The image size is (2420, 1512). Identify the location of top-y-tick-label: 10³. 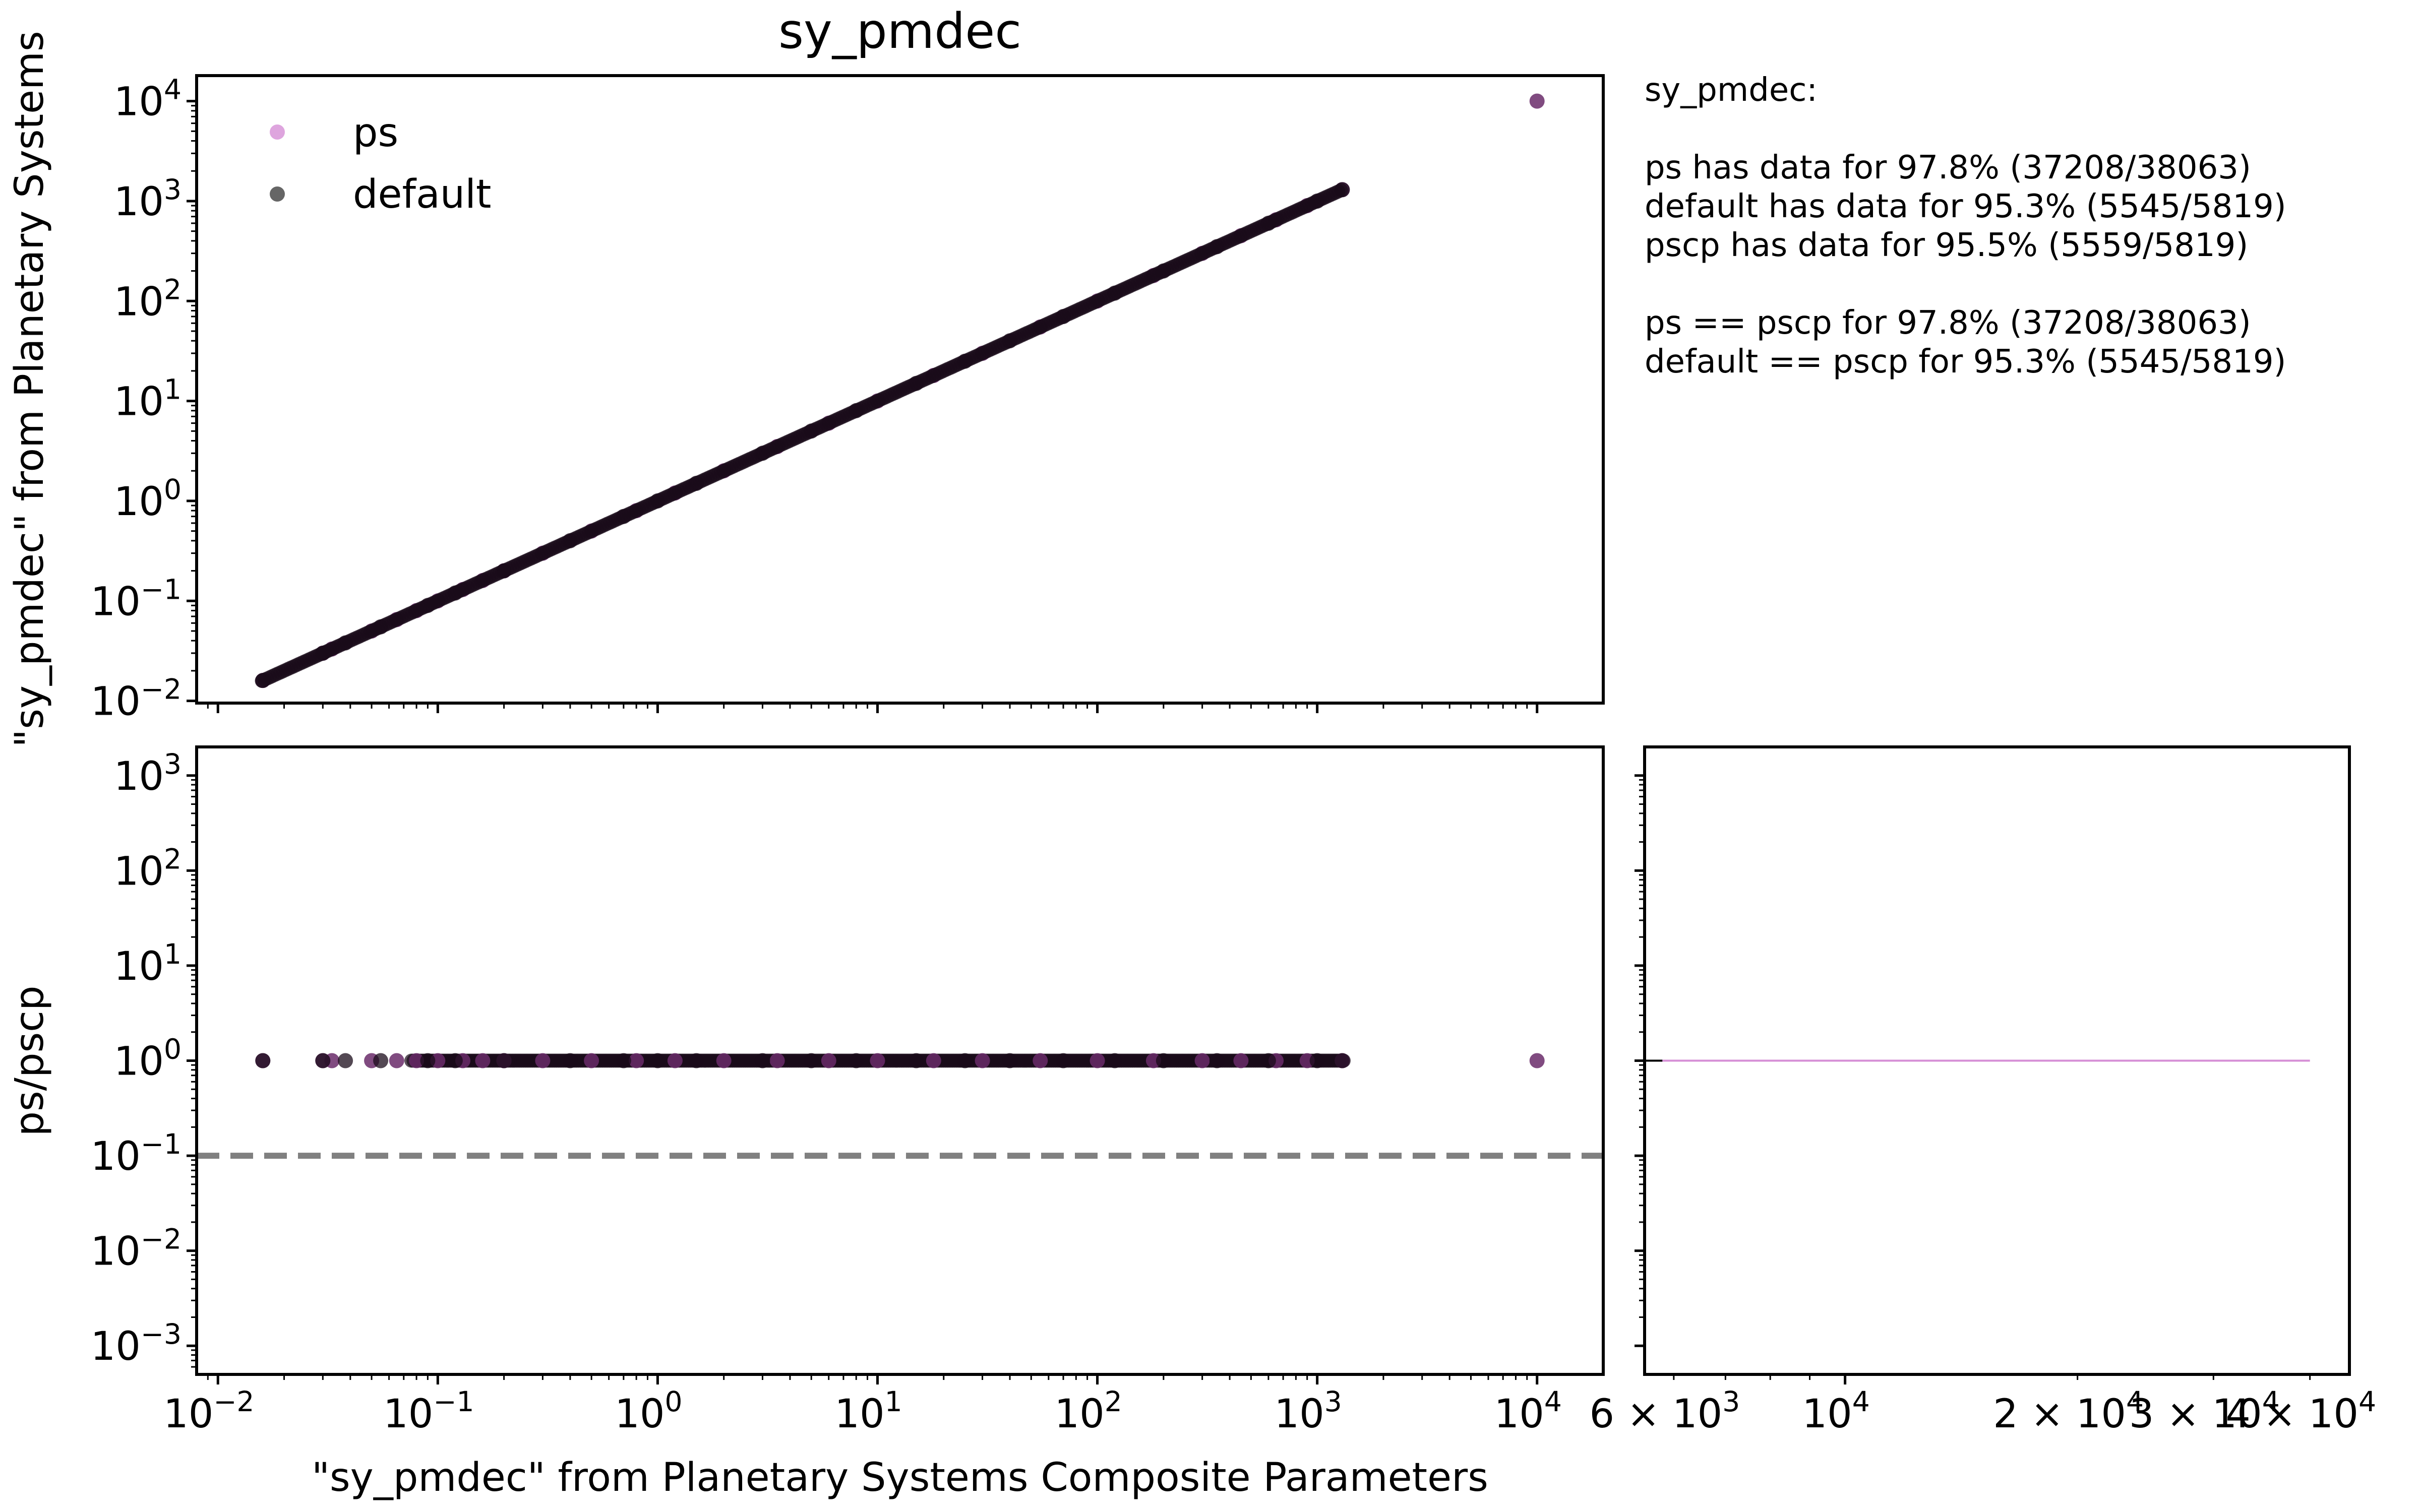
(148, 199).